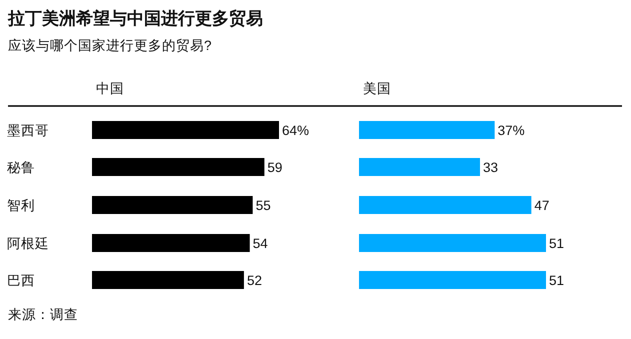  What do you see at coordinates (296, 130) in the screenshot?
I see `data-label: 64%` at bounding box center [296, 130].